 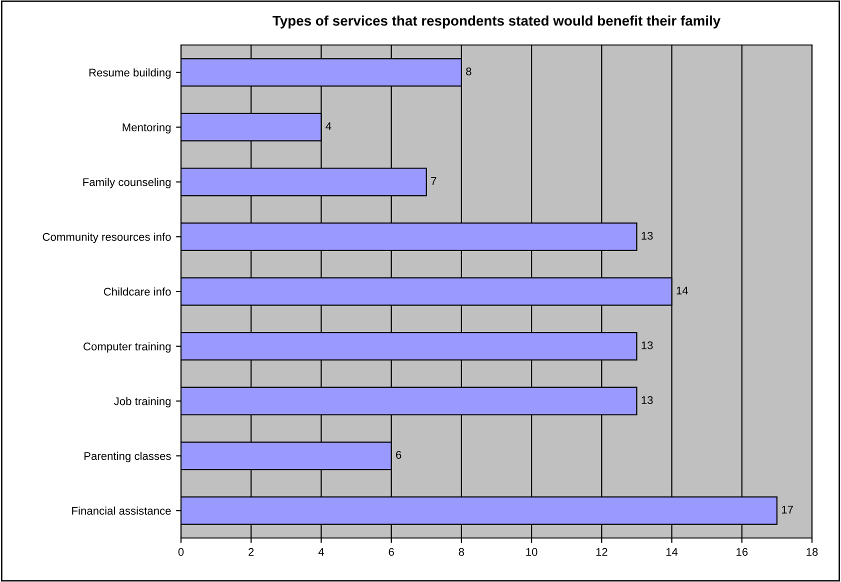 What do you see at coordinates (496, 21) in the screenshot?
I see `chart-title: Types of services that respondents stated would benefit their family` at bounding box center [496, 21].